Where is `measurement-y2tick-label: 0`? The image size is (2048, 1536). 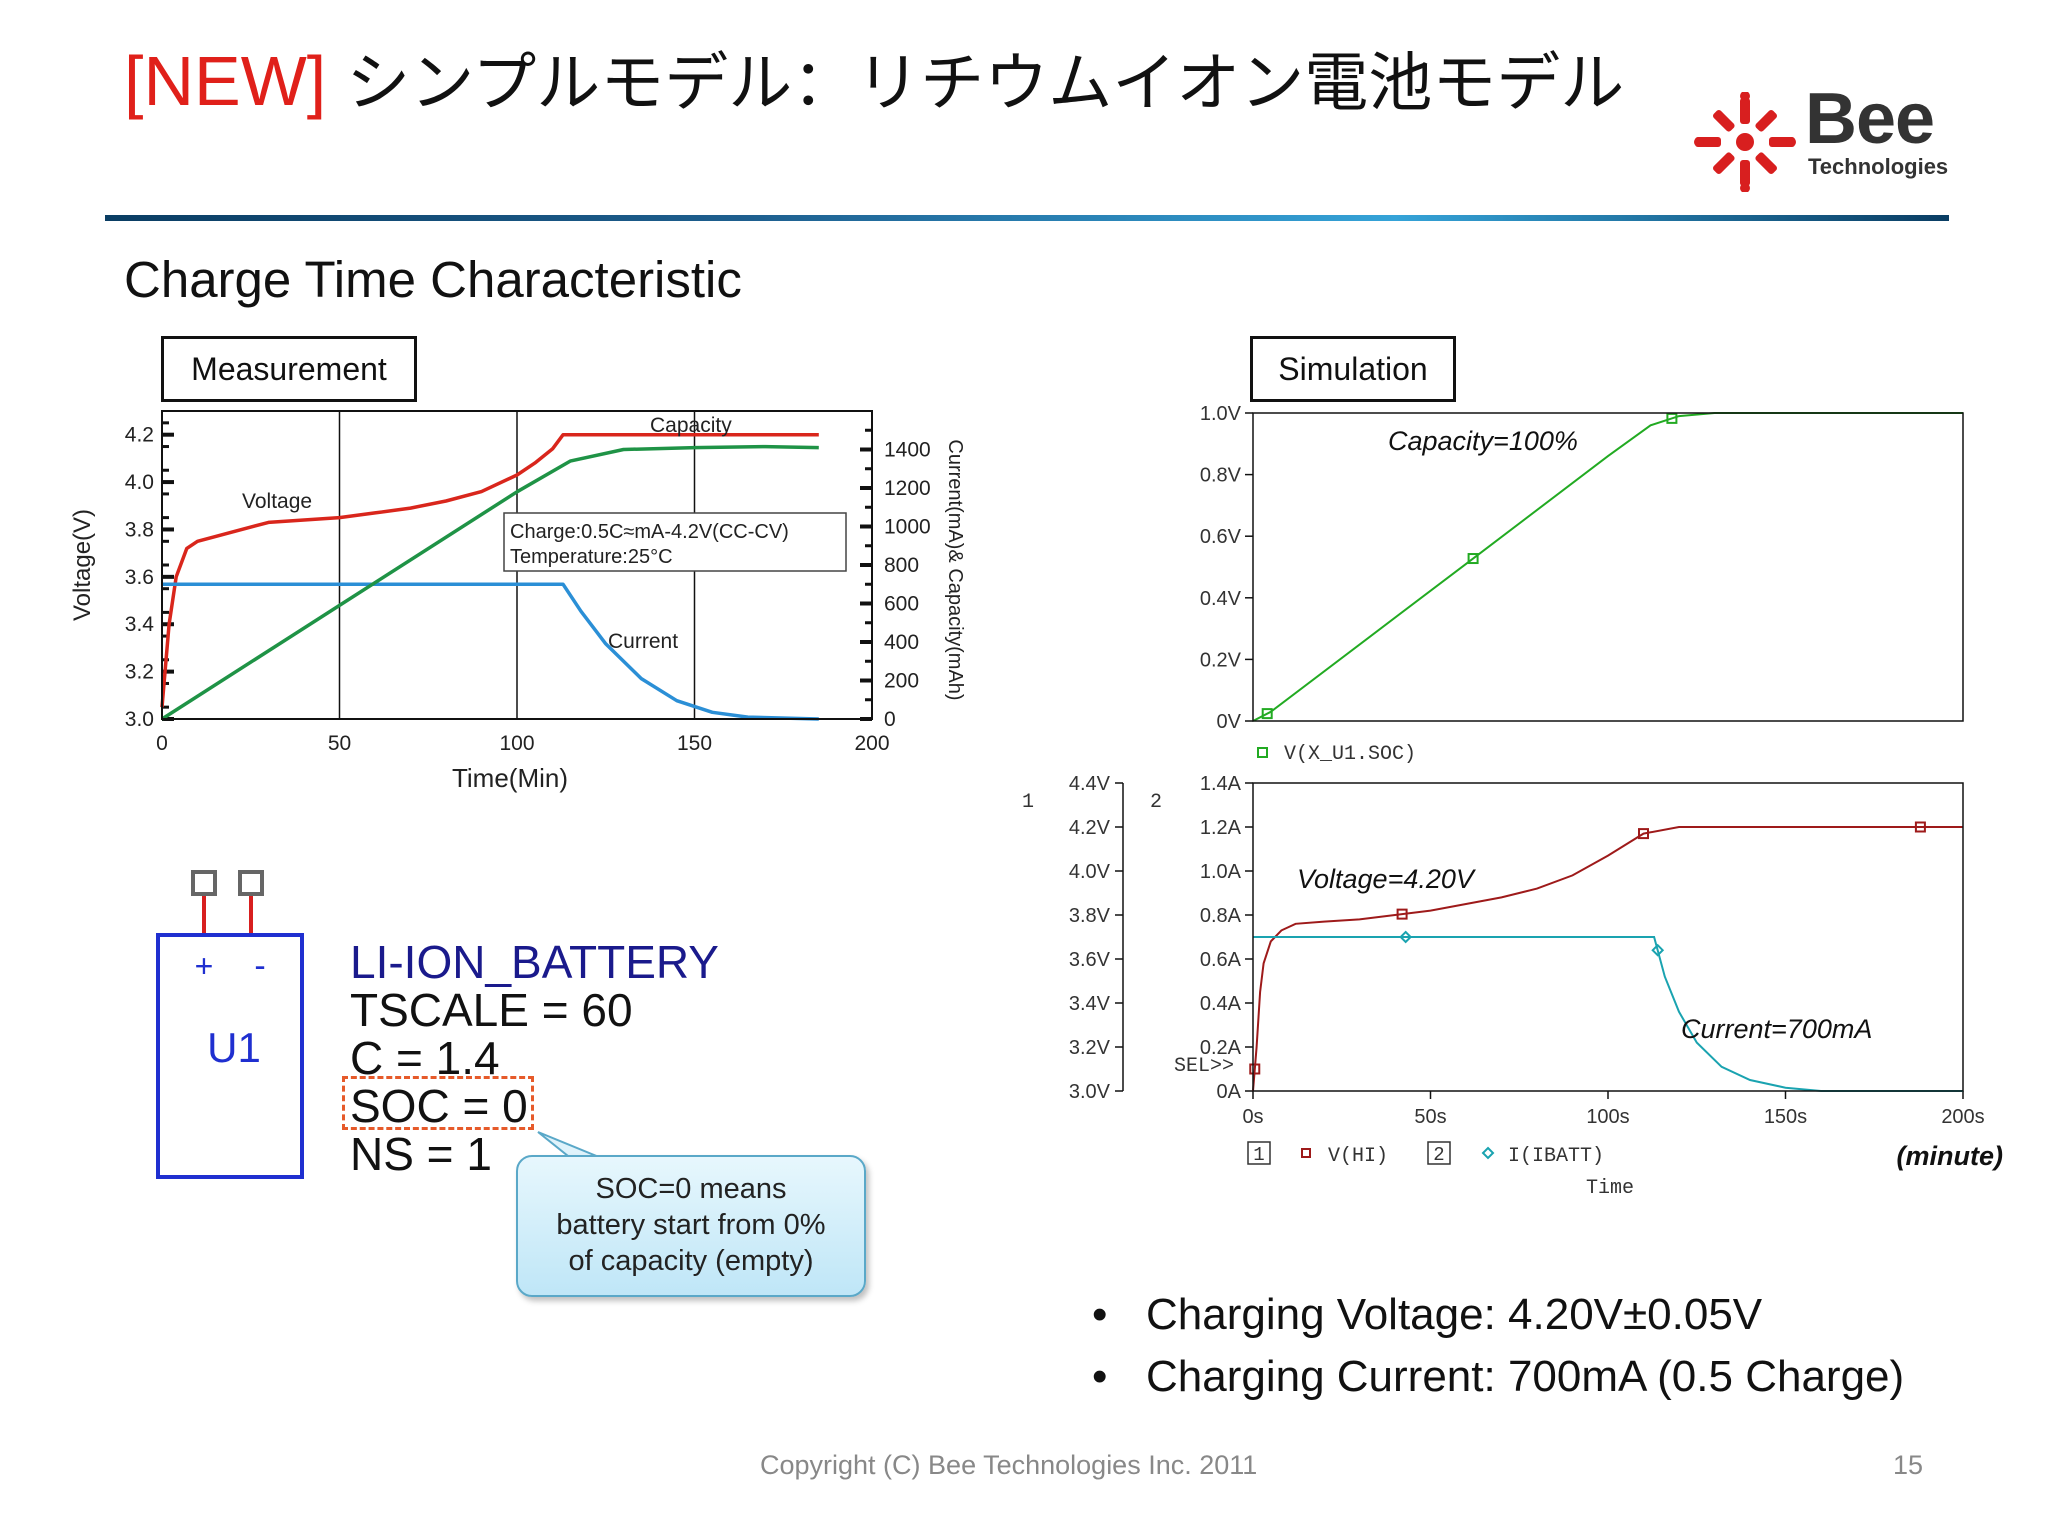
measurement-y2tick-label: 0 is located at coordinates (890, 719).